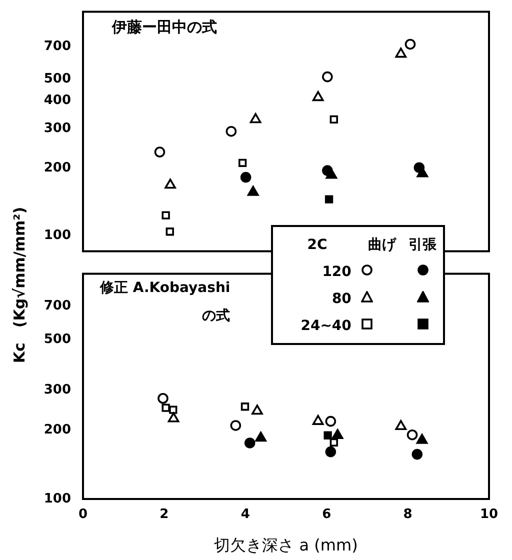 The width and height of the screenshot is (512, 560). Describe the element at coordinates (164, 27) in the screenshot. I see `annotation: 伊藤ー田中の式` at that location.